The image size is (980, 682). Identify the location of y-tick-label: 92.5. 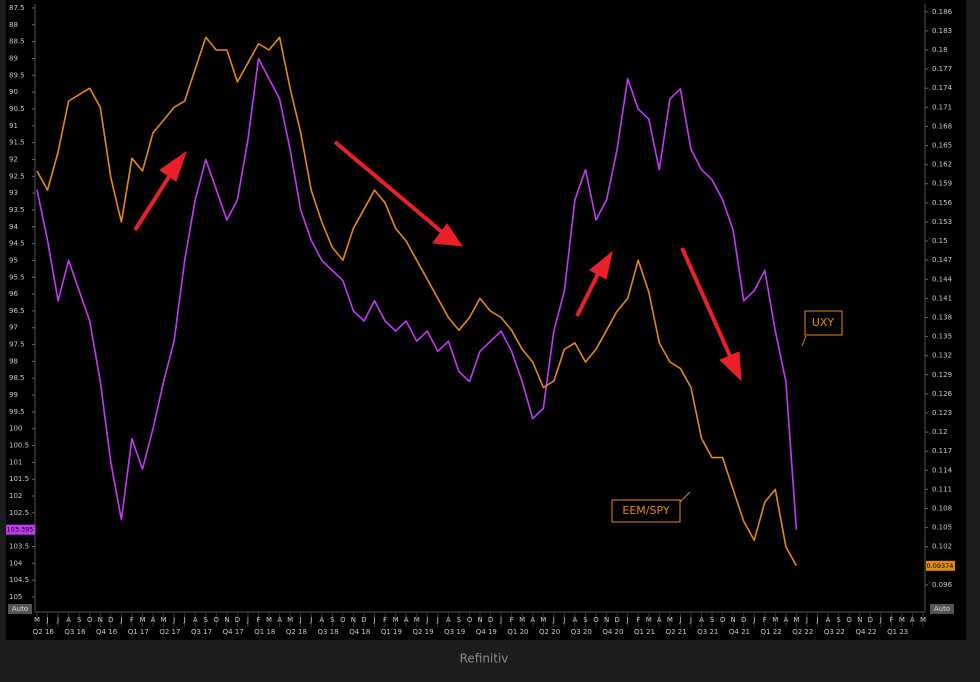
(17, 176).